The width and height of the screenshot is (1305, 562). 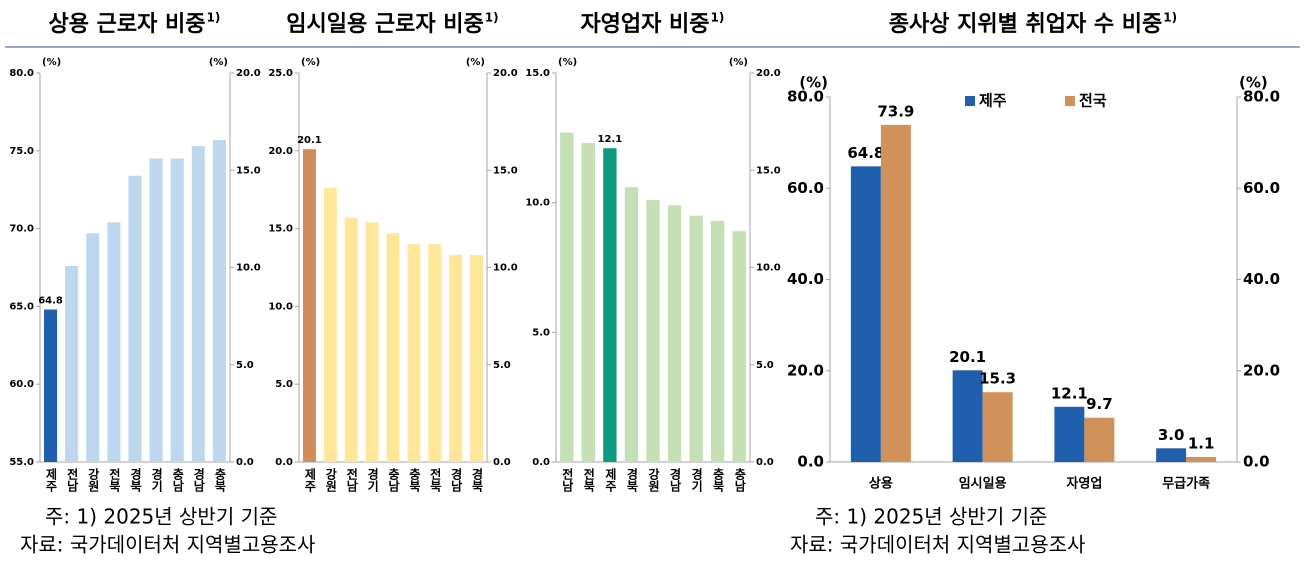 I want to click on chart-title: 자영업자 비중, so click(x=644, y=24).